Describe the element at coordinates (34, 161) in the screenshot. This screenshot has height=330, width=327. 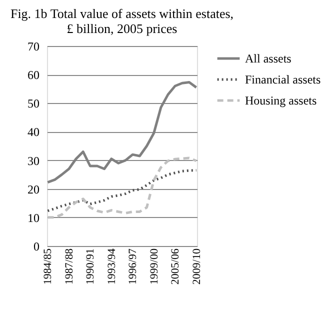
I see `y-tick-label: 30` at that location.